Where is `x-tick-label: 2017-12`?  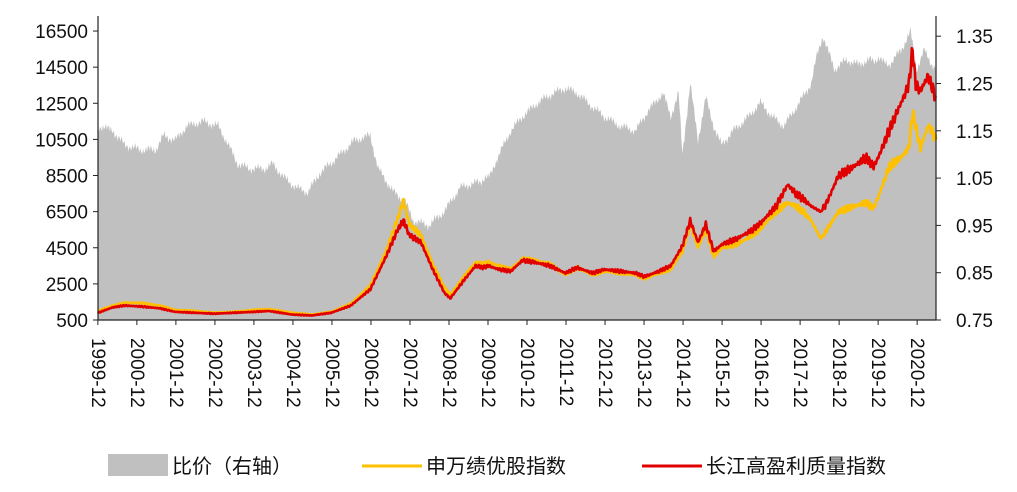
x-tick-label: 2017-12 is located at coordinates (799, 373).